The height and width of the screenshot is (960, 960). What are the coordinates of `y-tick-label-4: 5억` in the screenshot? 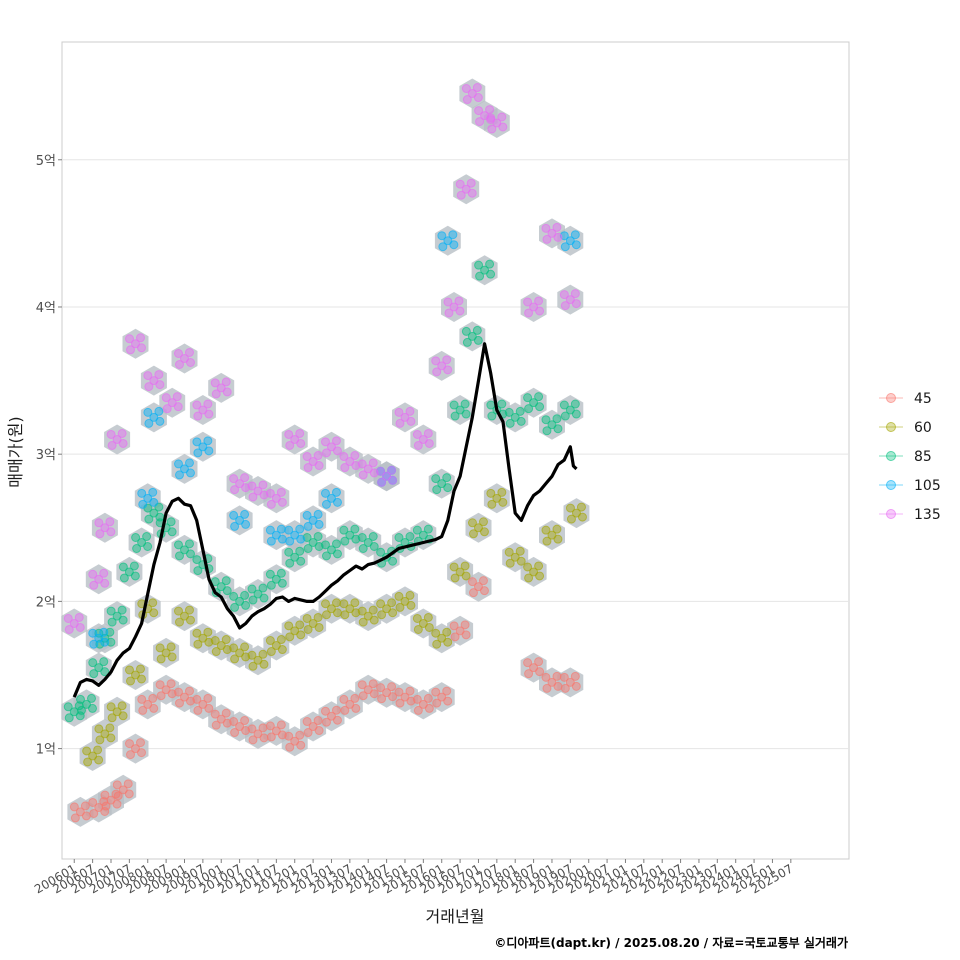 It's located at (46, 161).